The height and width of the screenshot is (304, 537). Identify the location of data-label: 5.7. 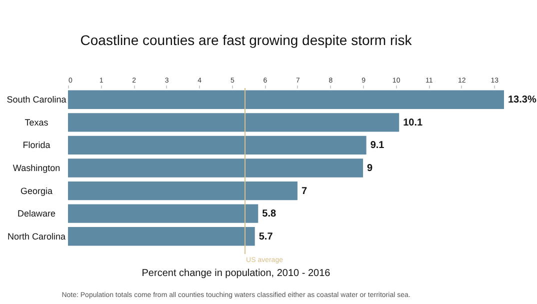
(266, 236).